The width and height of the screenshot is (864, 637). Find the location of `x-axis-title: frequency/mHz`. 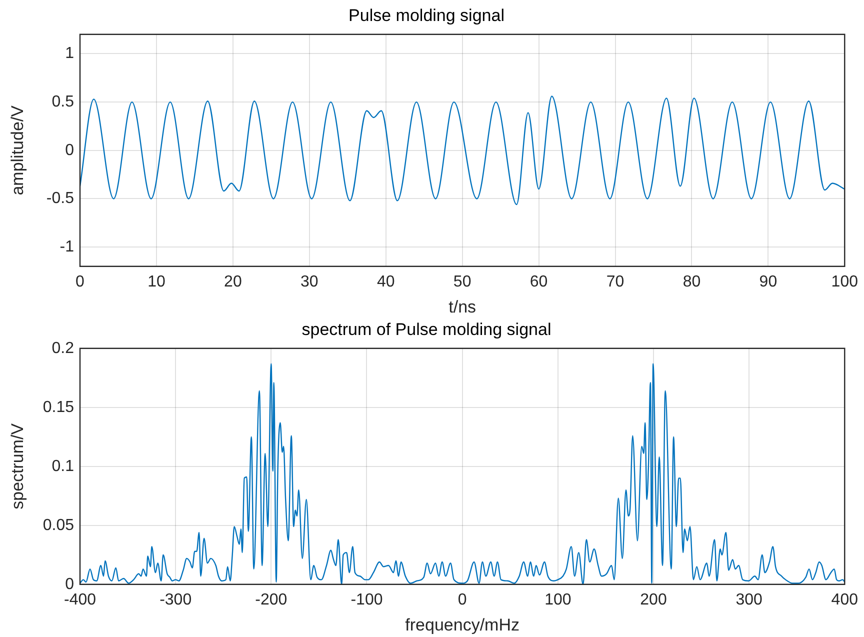

x-axis-title: frequency/mHz is located at coordinates (462, 624).